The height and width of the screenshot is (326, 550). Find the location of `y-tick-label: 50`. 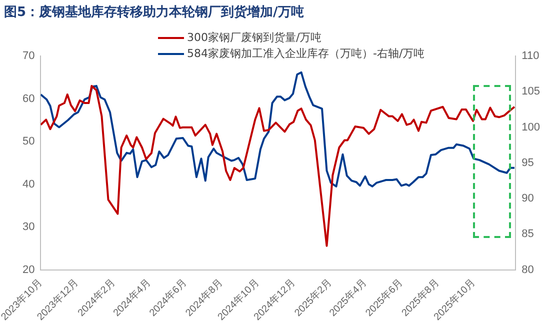

y-tick-label: 50 is located at coordinates (28, 142).